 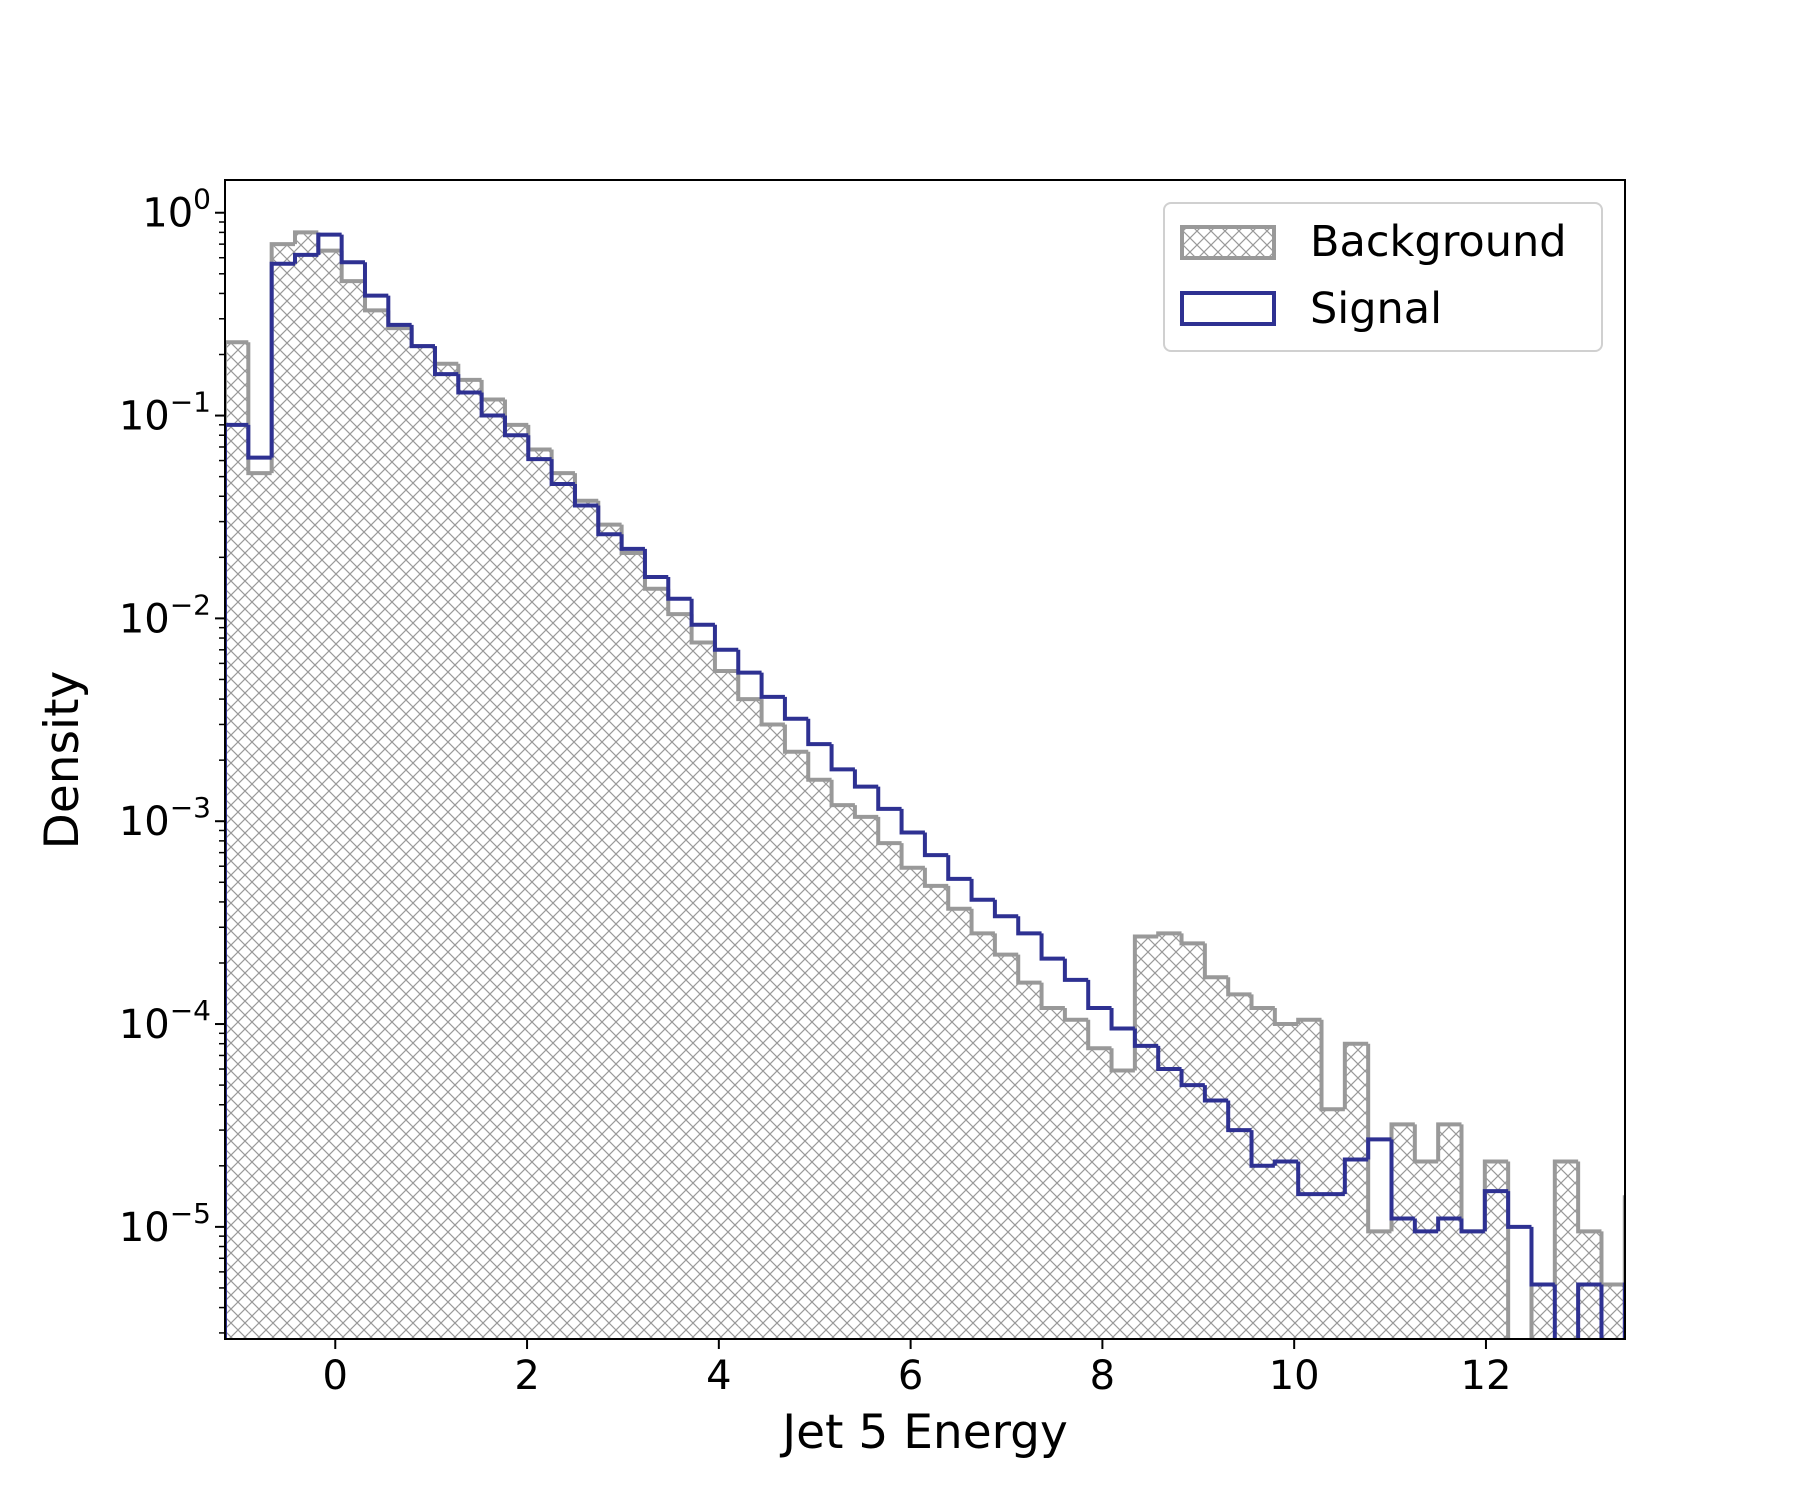 I want to click on legend-background-label: Background, so click(x=1438, y=242).